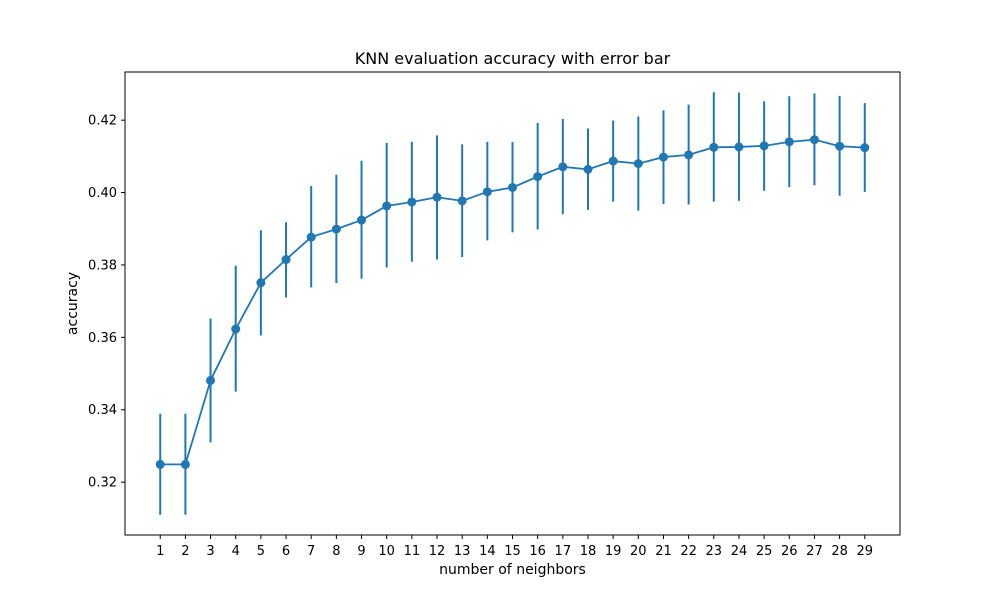 This screenshot has width=1000, height=600. What do you see at coordinates (537, 551) in the screenshot?
I see `x-tick-label: 16` at bounding box center [537, 551].